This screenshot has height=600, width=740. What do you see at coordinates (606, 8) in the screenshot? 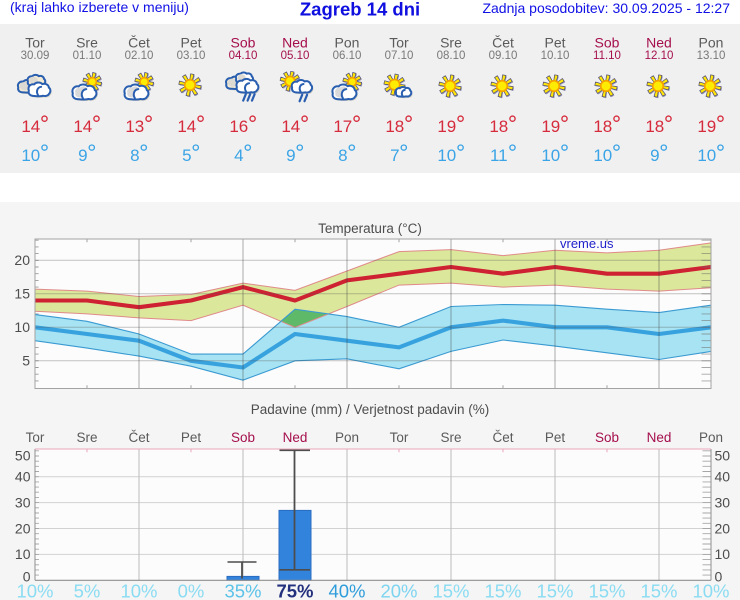
I see `svg-text:Zadnja posodobitev: 30.09.2025: Zadnja posodobitev: 30.09.2025 - 12:27` at bounding box center [606, 8].